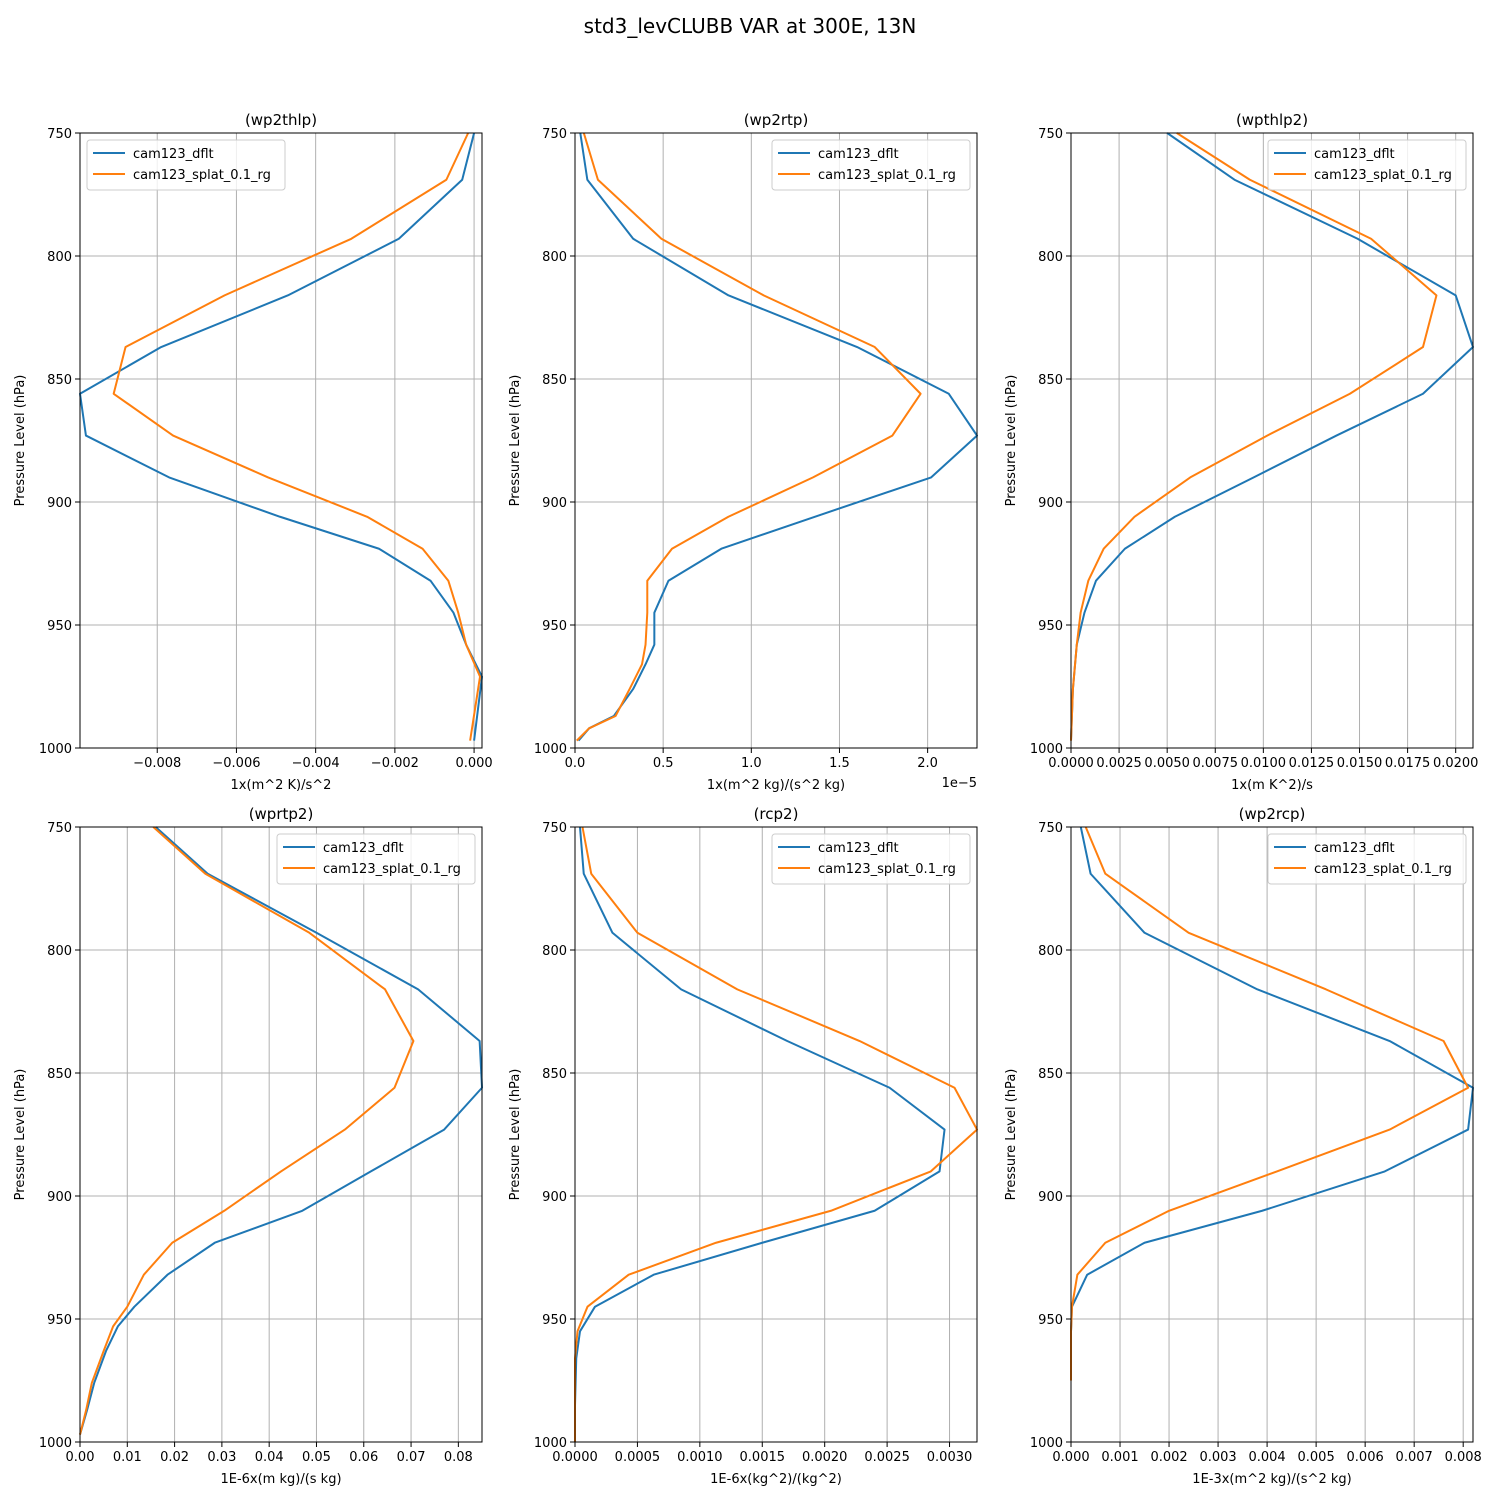 This screenshot has height=1504, width=1500. What do you see at coordinates (1272, 785) in the screenshot?
I see `x-axis-label: 1x(m K^2)/s` at bounding box center [1272, 785].